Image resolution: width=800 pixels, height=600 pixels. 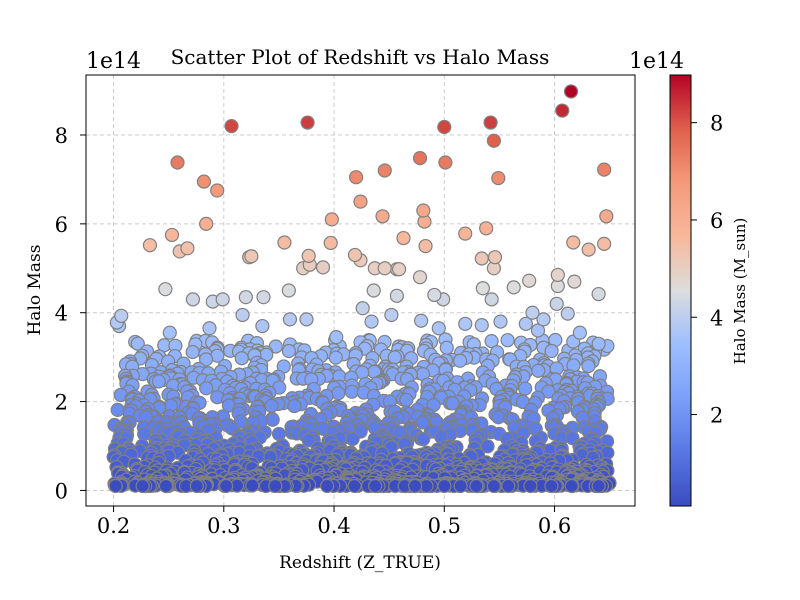 I want to click on colorbar-tick-label: 4, so click(x=716, y=318).